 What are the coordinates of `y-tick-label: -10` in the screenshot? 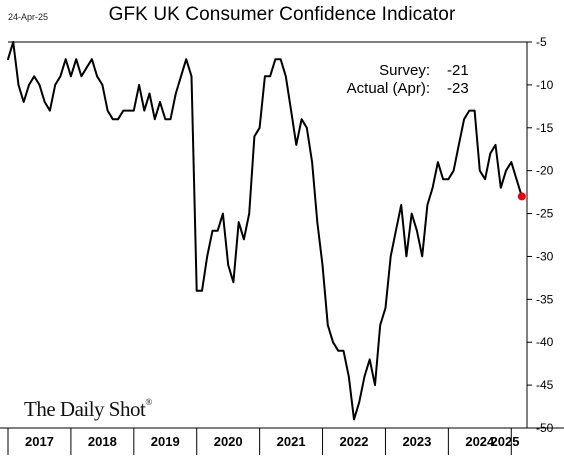 It's located at (545, 85).